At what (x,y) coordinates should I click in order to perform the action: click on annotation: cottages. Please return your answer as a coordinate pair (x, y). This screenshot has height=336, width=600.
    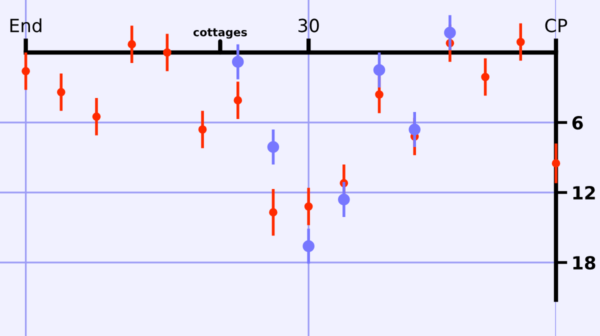
    Looking at the image, I should click on (220, 33).